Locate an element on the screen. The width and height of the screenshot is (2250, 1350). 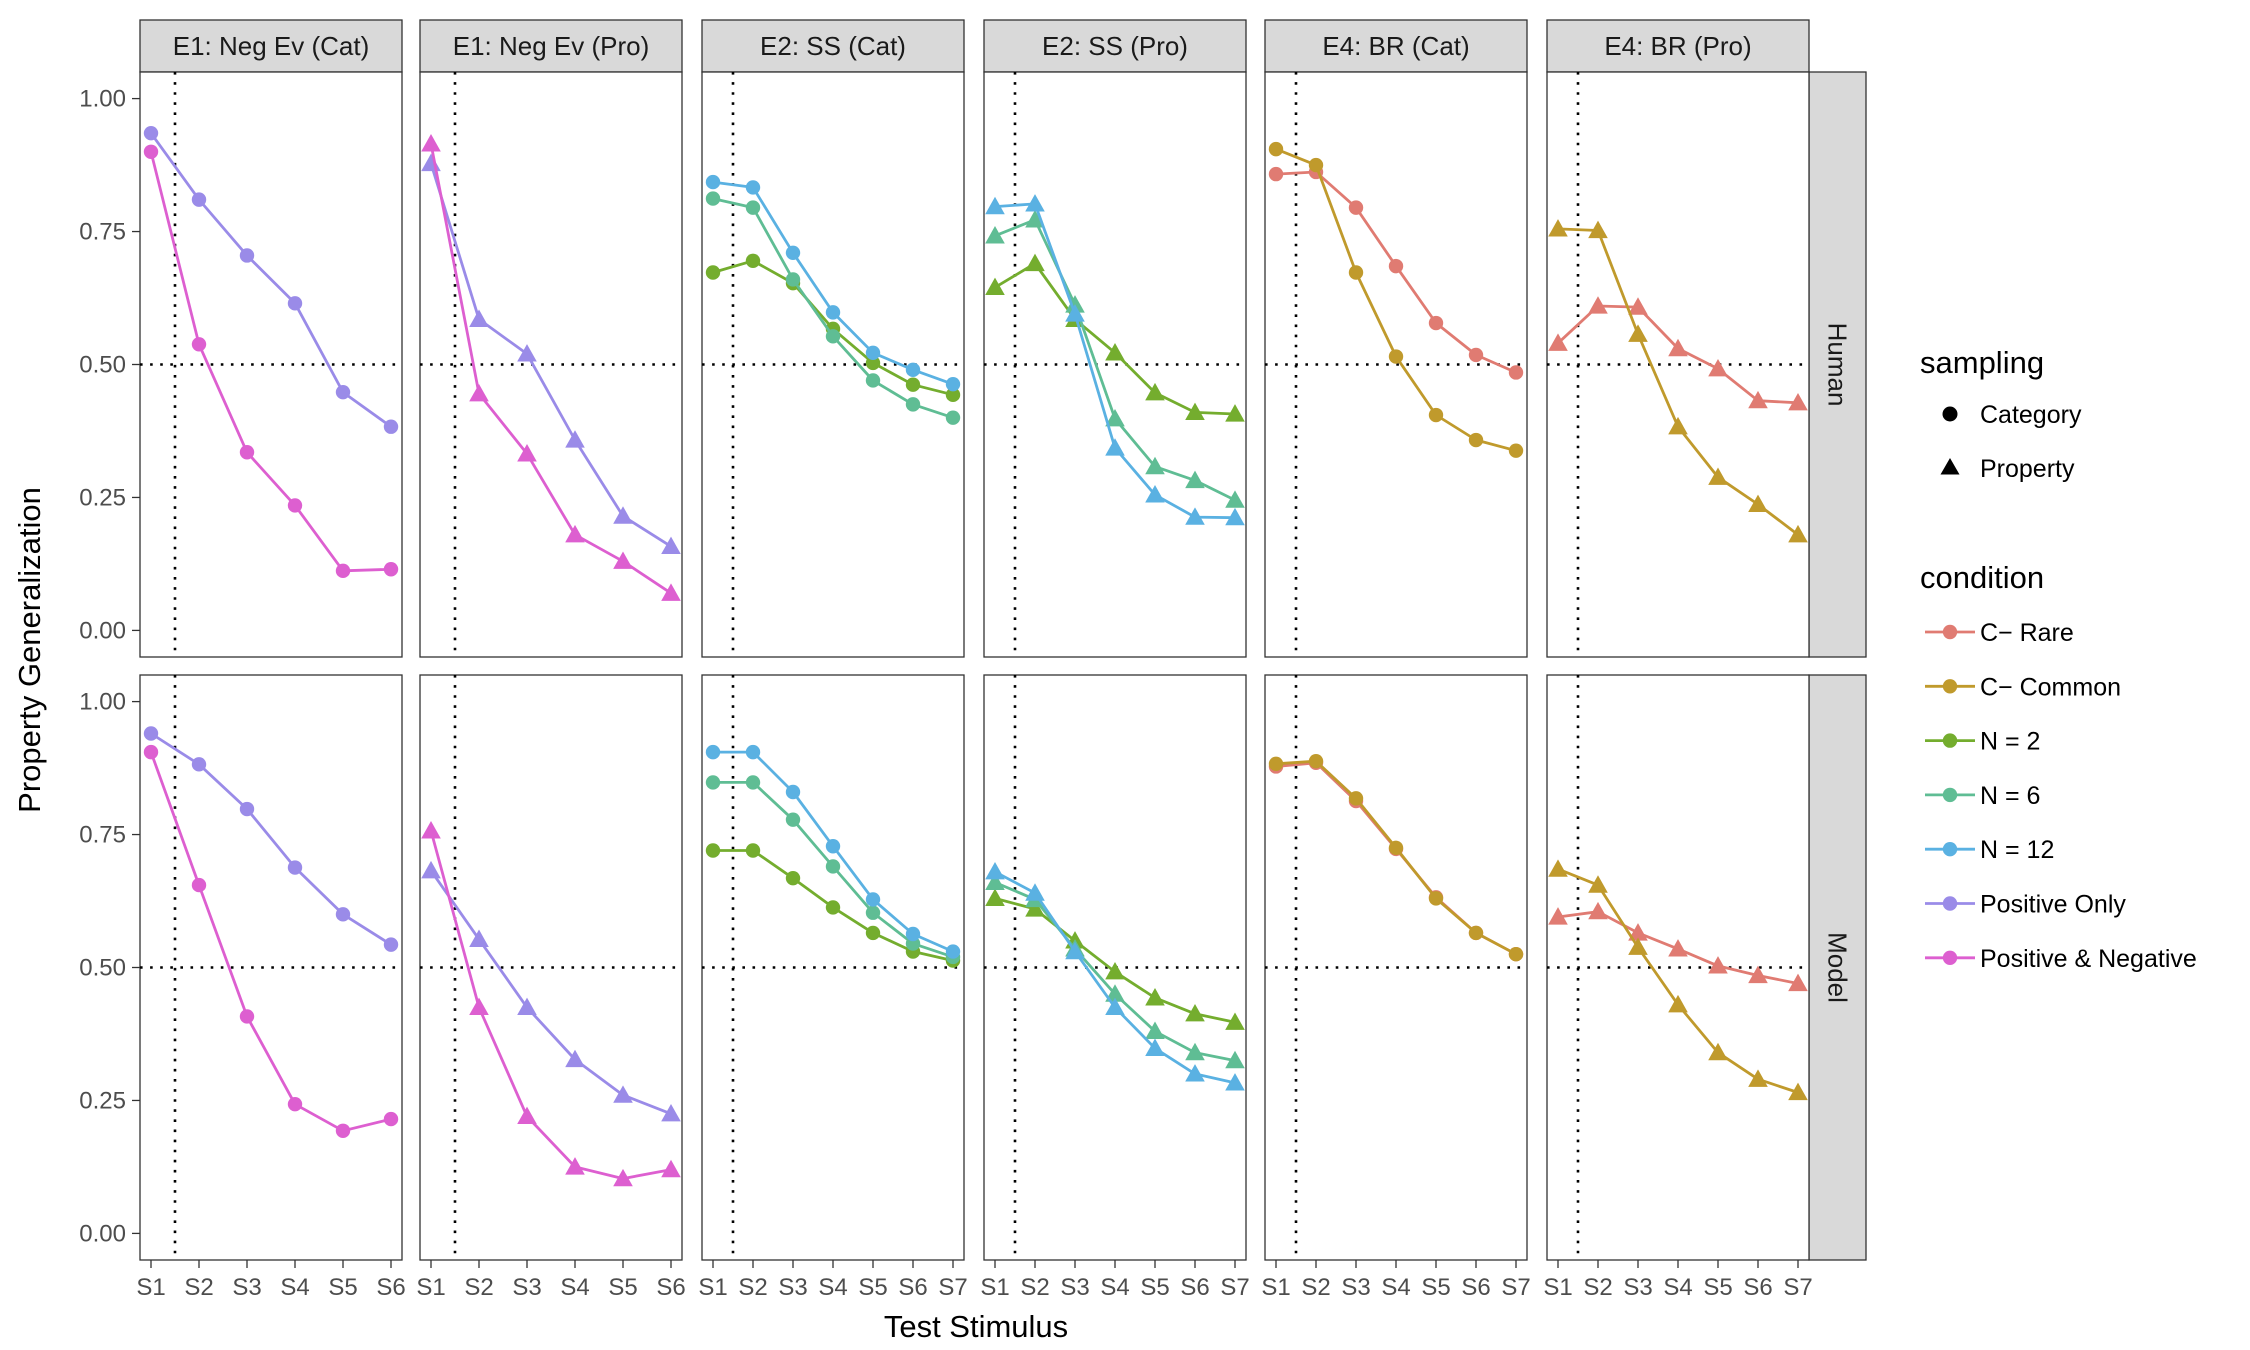
x-tick-label: S3 is located at coordinates (526, 1287).